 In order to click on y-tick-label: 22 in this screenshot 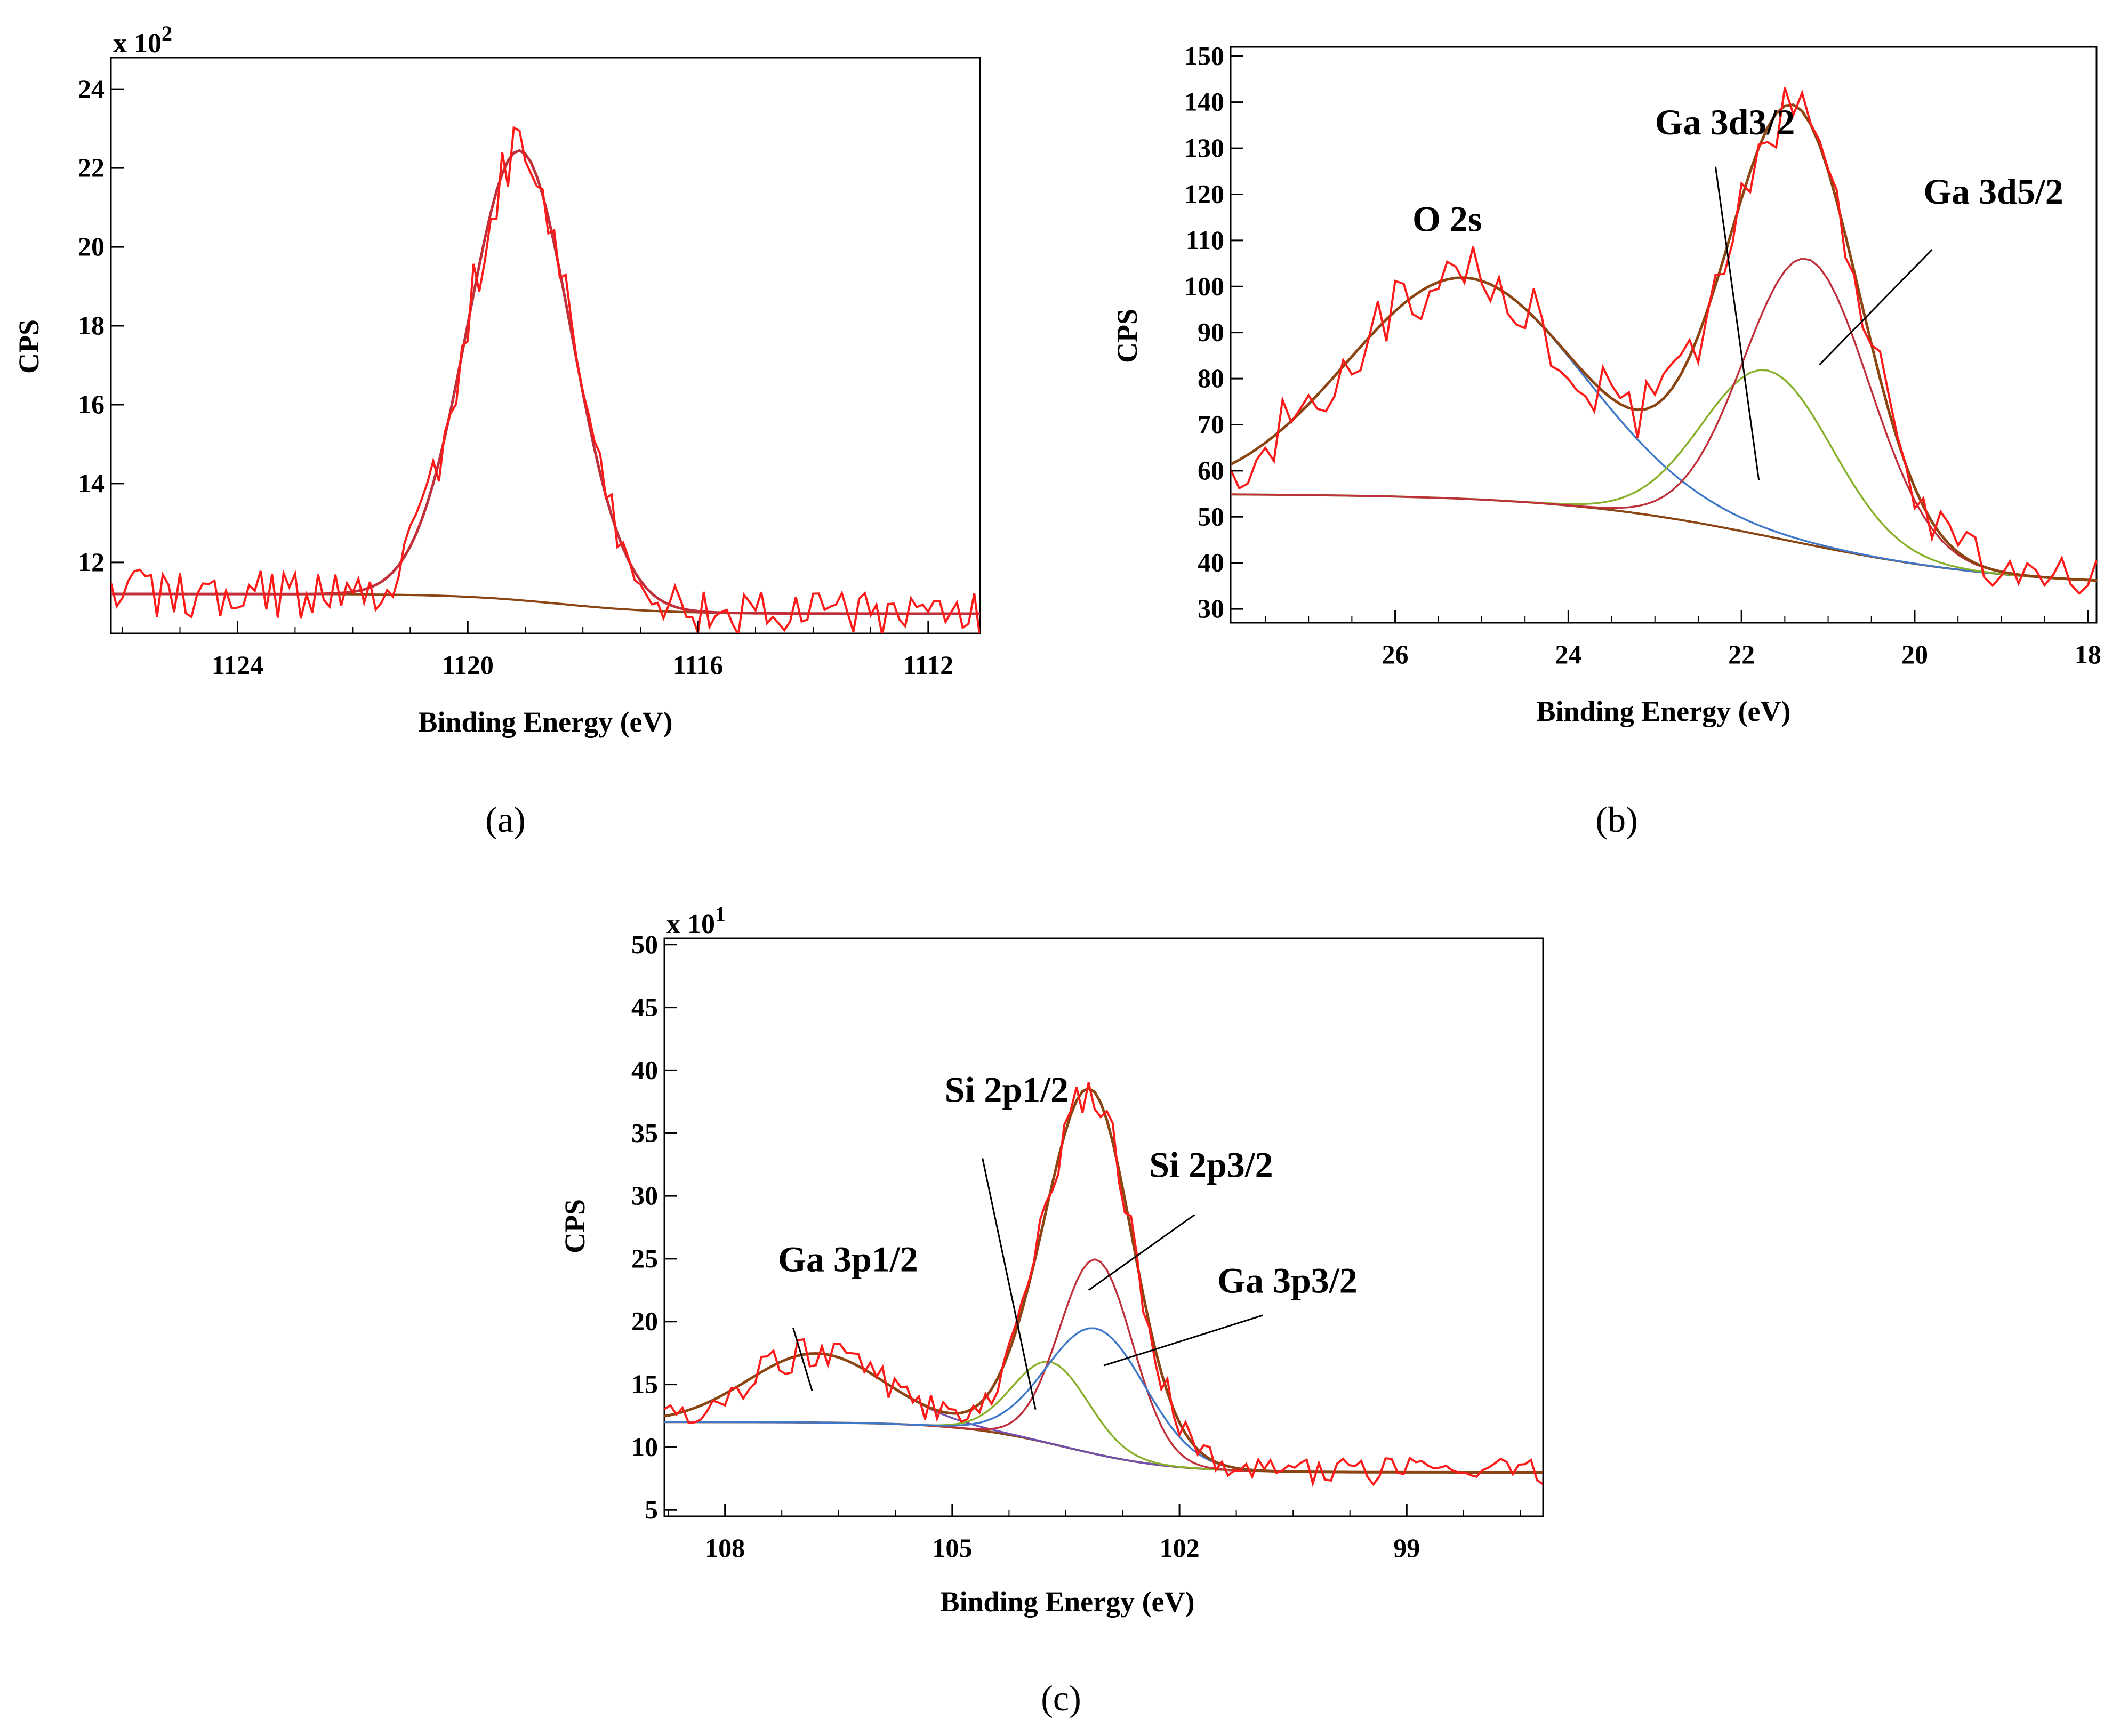, I will do `click(92, 167)`.